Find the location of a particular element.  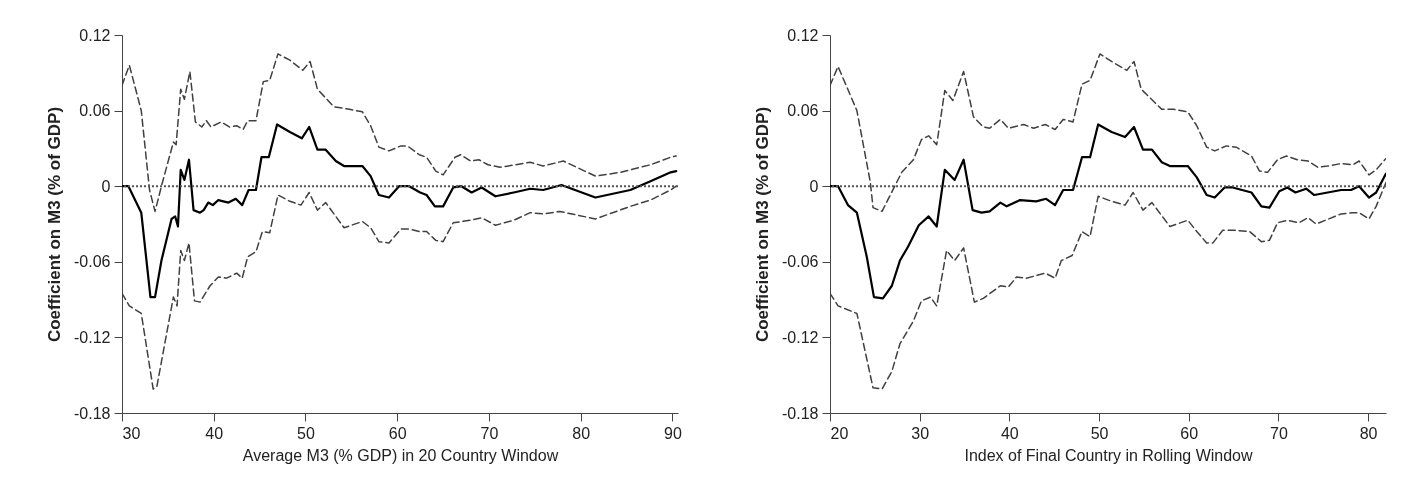

x-tick-label: 20 is located at coordinates (839, 433).